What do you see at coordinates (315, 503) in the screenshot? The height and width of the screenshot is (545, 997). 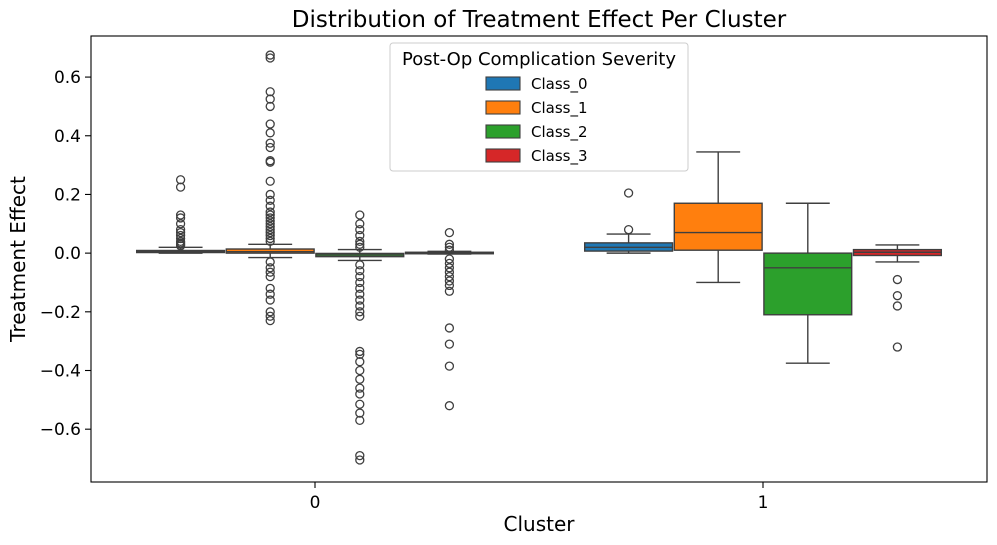 I see `x-tick-label: 0` at bounding box center [315, 503].